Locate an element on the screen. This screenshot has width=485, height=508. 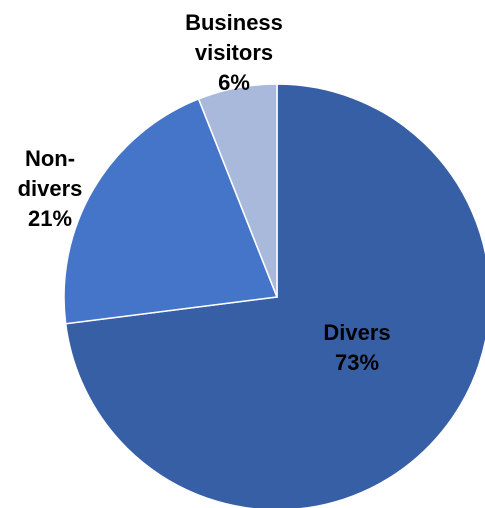
slice-label-business-visitors: Business visitors 6% is located at coordinates (234, 52).